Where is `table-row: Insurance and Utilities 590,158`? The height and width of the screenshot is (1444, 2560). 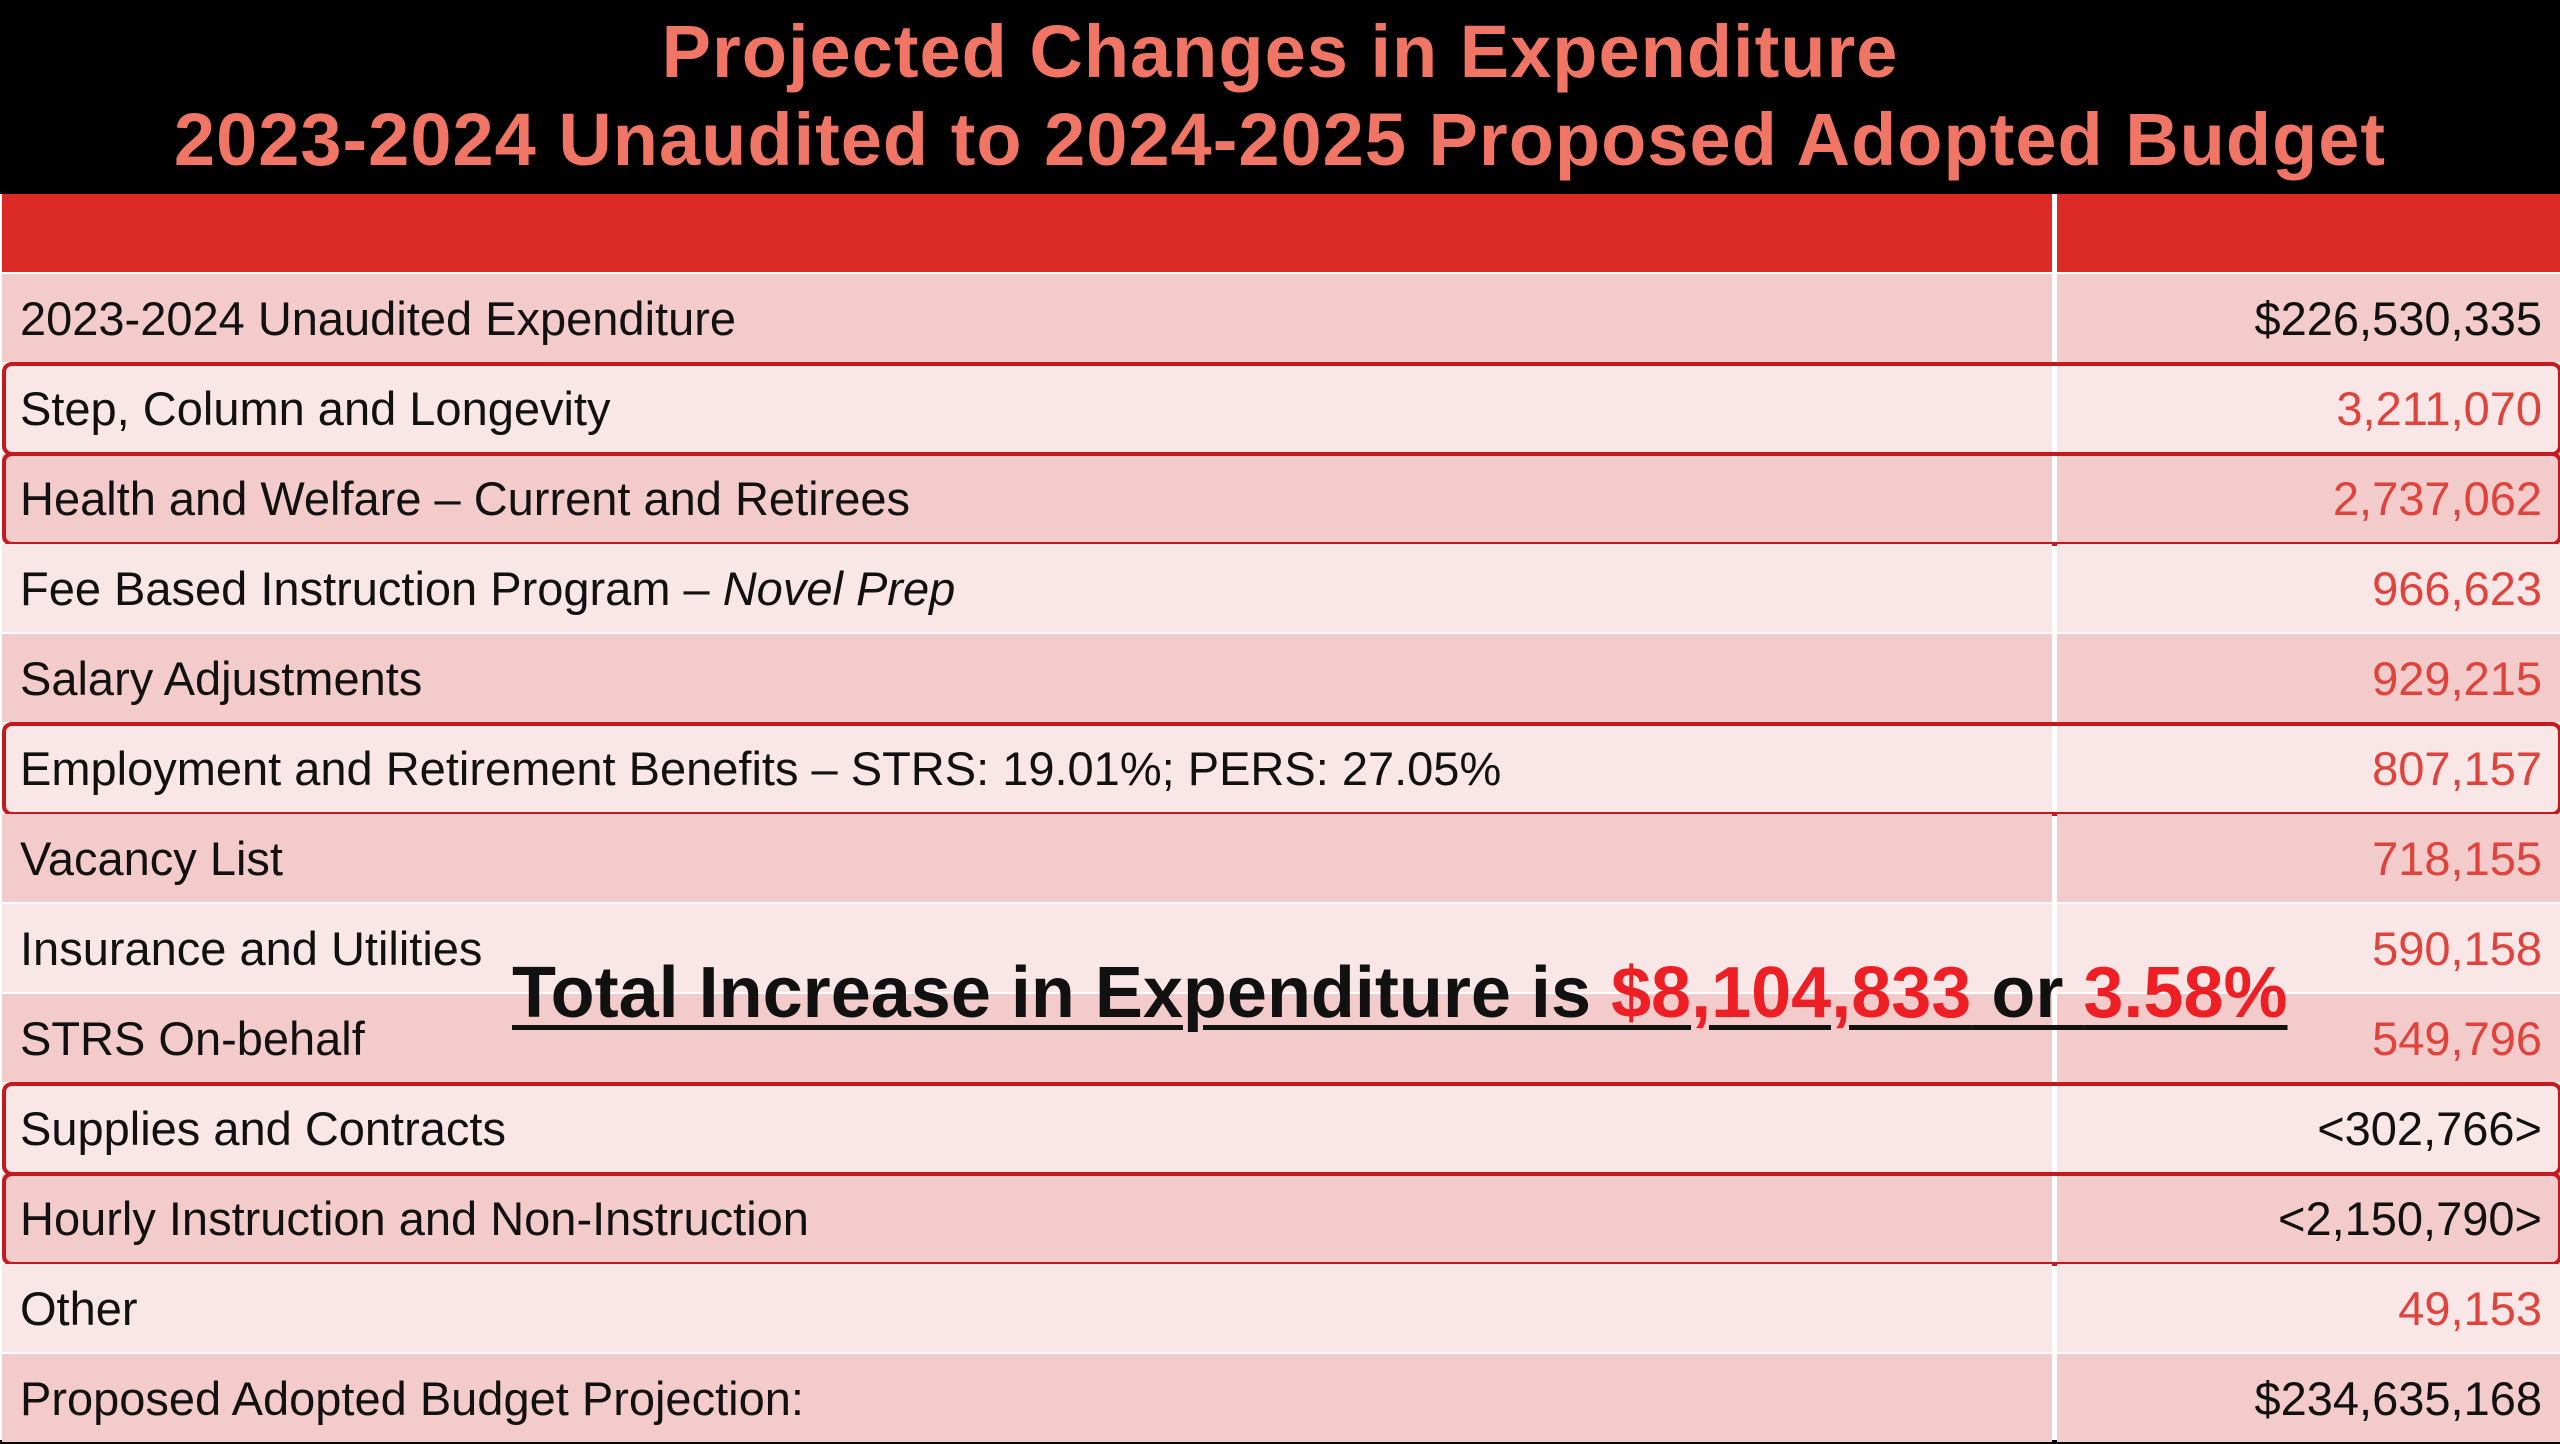
table-row: Insurance and Utilities 590,158 is located at coordinates (1280, 949).